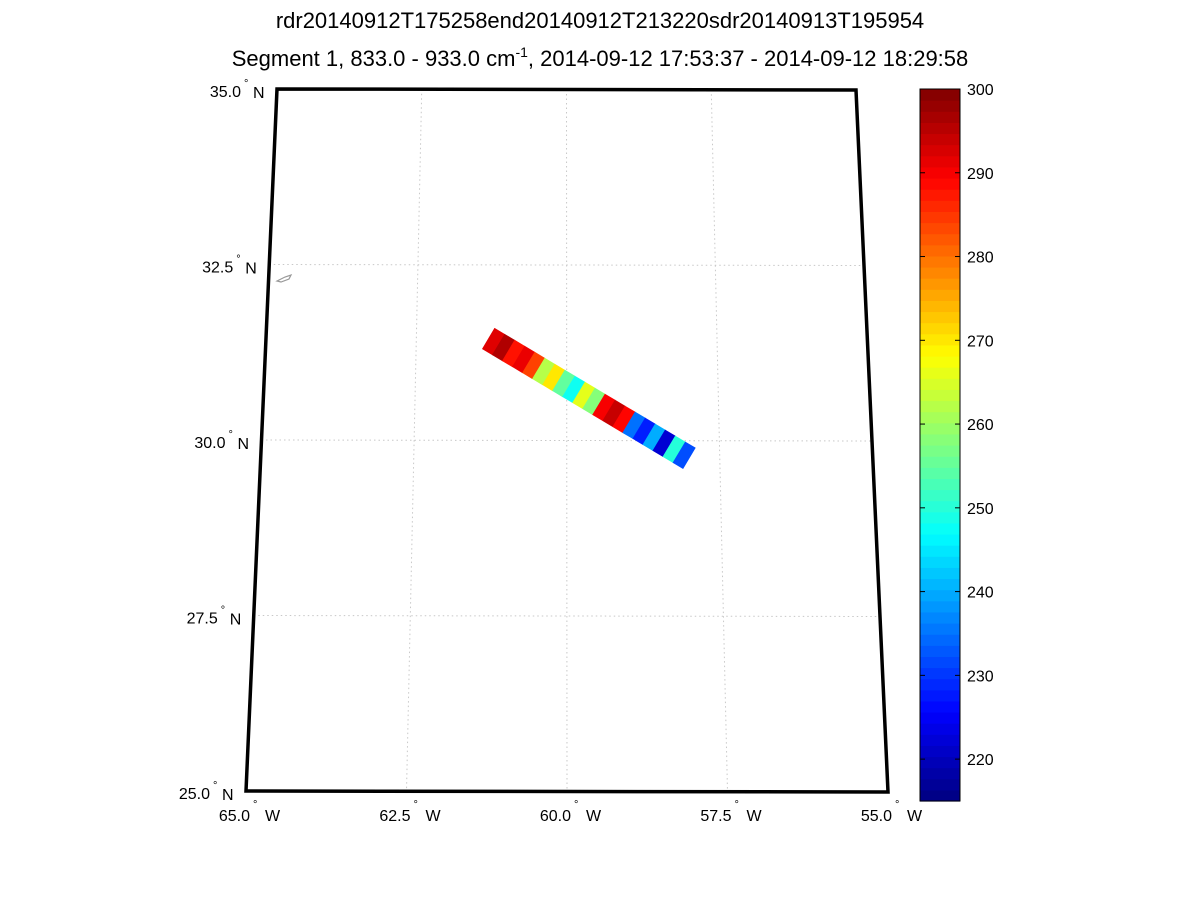  I want to click on subtitle-superscript: -1, so click(521, 52).